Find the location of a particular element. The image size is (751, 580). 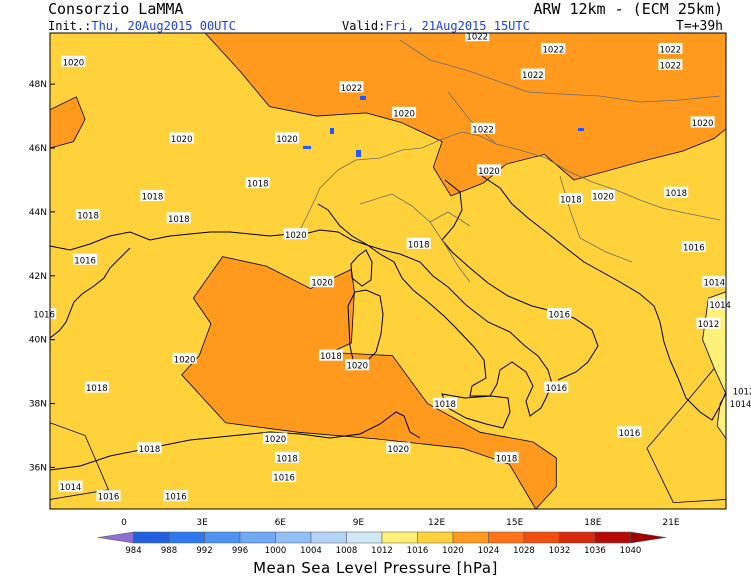

colorbar-level-label: 1032 is located at coordinates (560, 551).